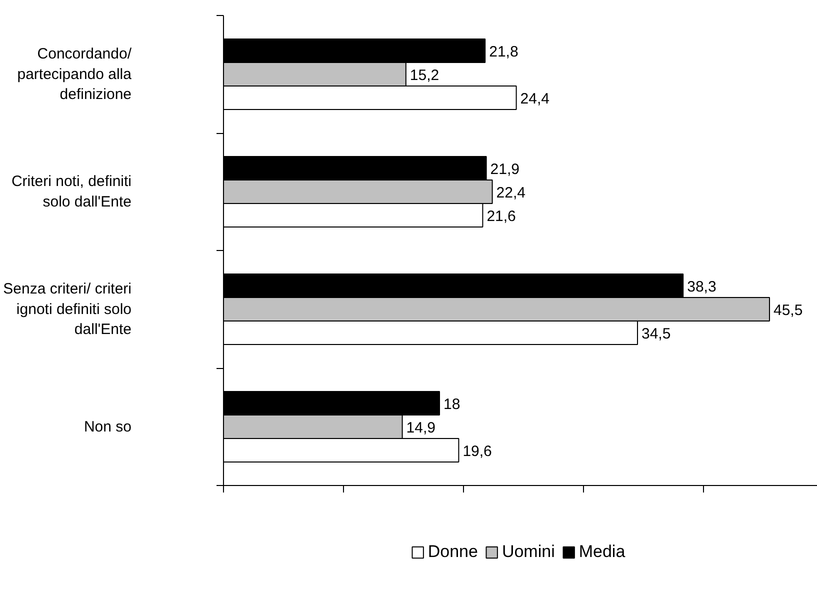 The height and width of the screenshot is (592, 817). What do you see at coordinates (788, 310) in the screenshot?
I see `data-label: 45,5` at bounding box center [788, 310].